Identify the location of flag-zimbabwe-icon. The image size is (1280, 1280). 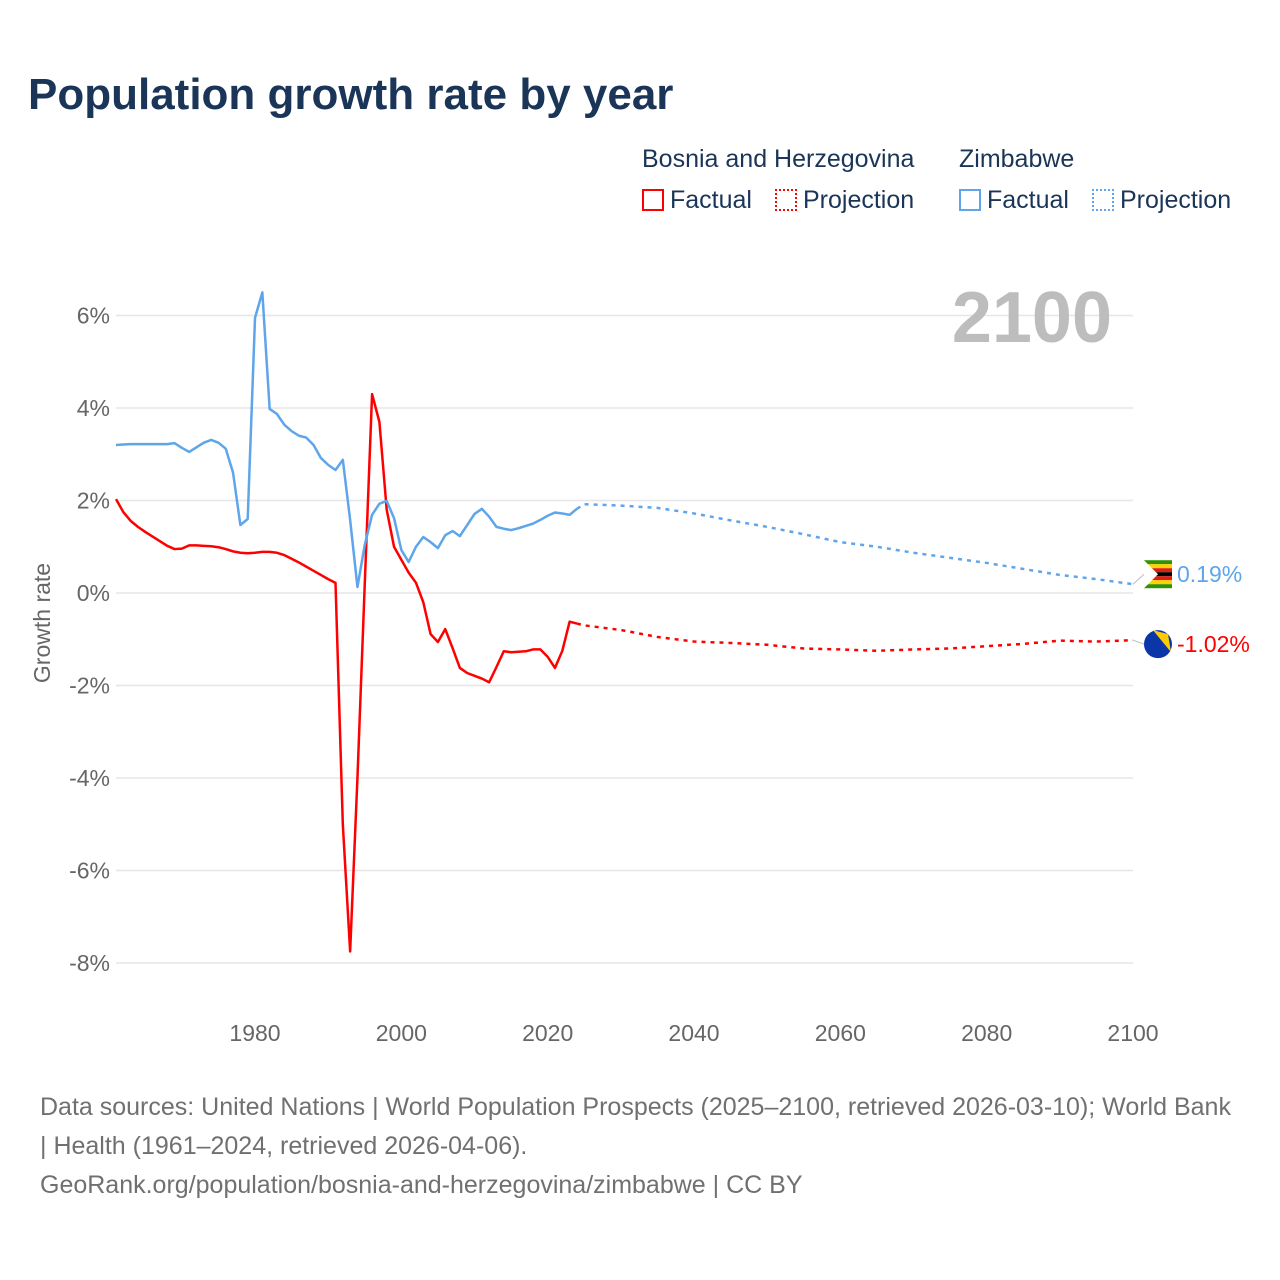
(1158, 574).